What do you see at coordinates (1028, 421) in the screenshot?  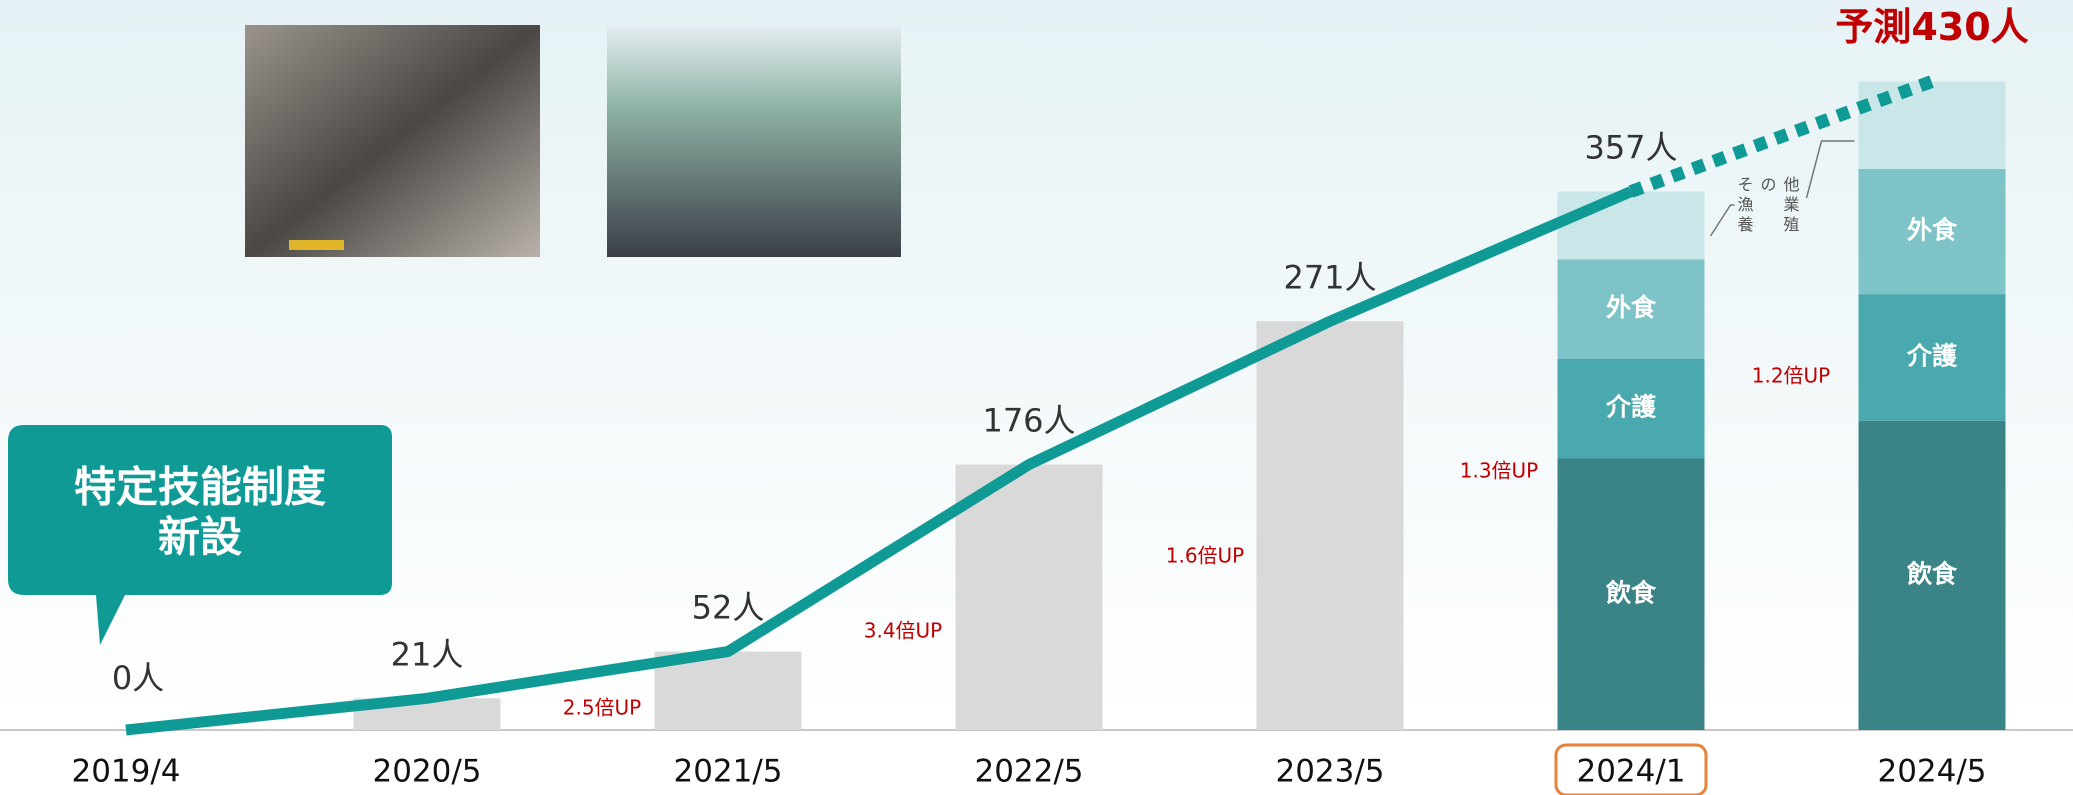 I see `value-label: 176人` at bounding box center [1028, 421].